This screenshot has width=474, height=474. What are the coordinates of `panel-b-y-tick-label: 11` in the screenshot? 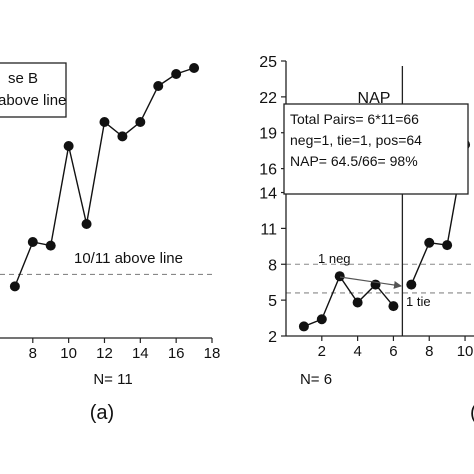 It's located at (268, 229).